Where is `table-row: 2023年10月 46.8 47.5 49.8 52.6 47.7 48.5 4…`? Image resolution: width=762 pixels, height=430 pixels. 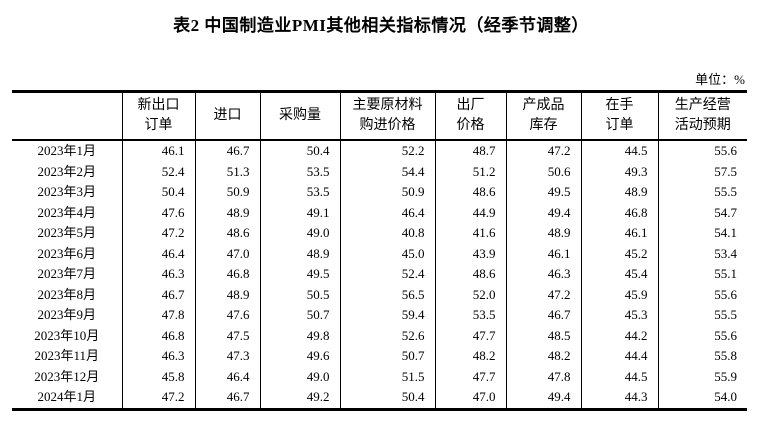 table-row: 2023年10月 46.8 47.5 49.8 52.6 47.7 48.5 4… is located at coordinates (379, 335).